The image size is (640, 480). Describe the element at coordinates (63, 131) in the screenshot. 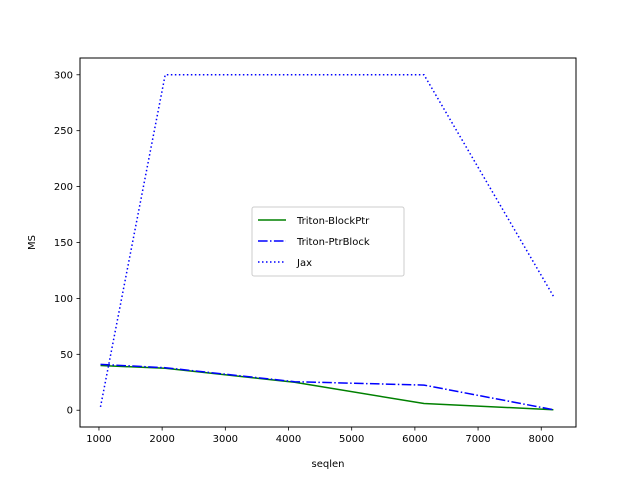

I see `y-tick-label: 250` at that location.